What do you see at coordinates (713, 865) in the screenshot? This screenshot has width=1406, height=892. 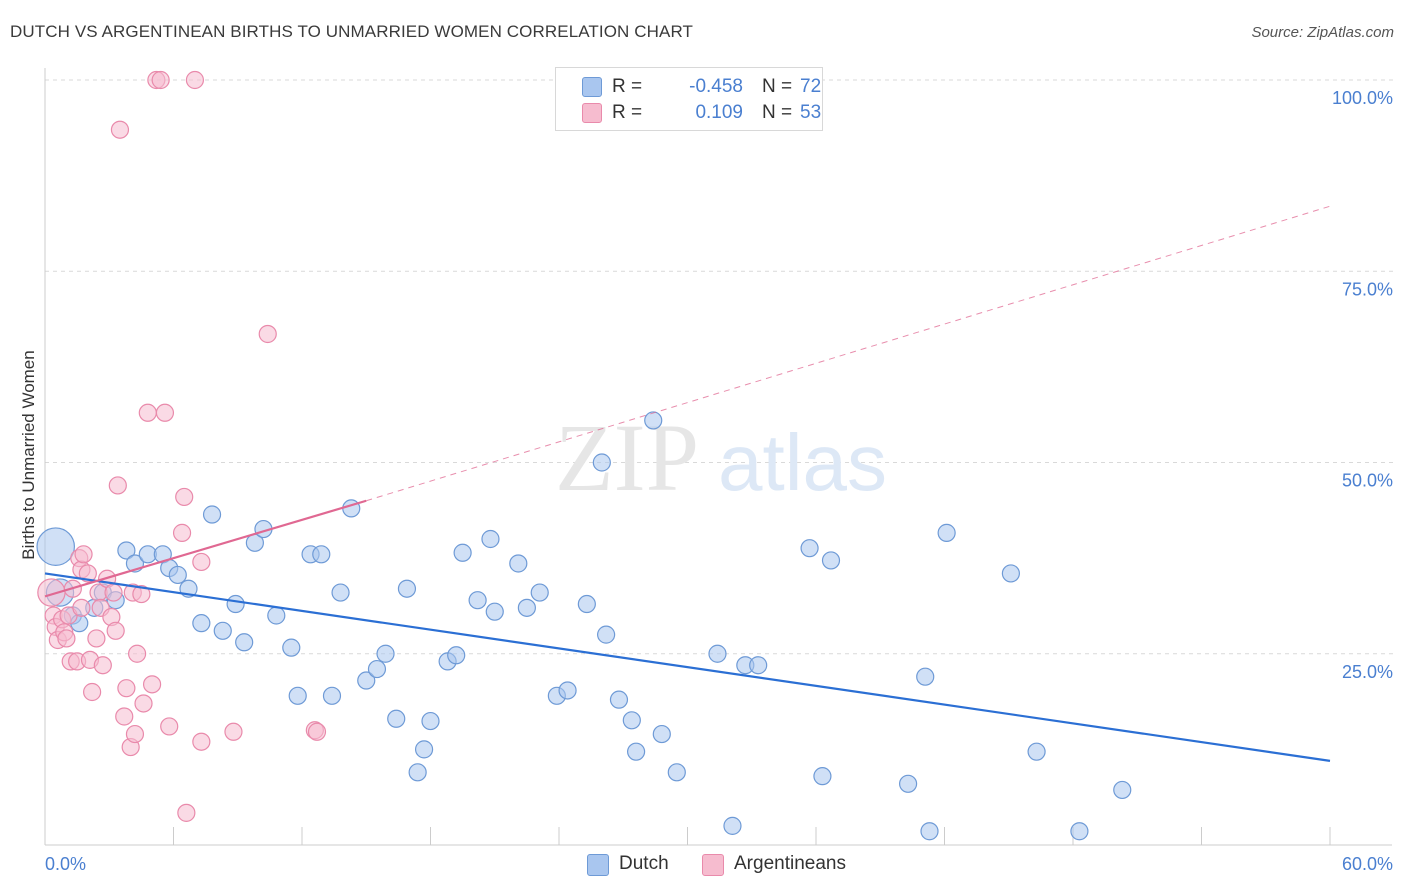 I see `argentineans-legend-swatch` at bounding box center [713, 865].